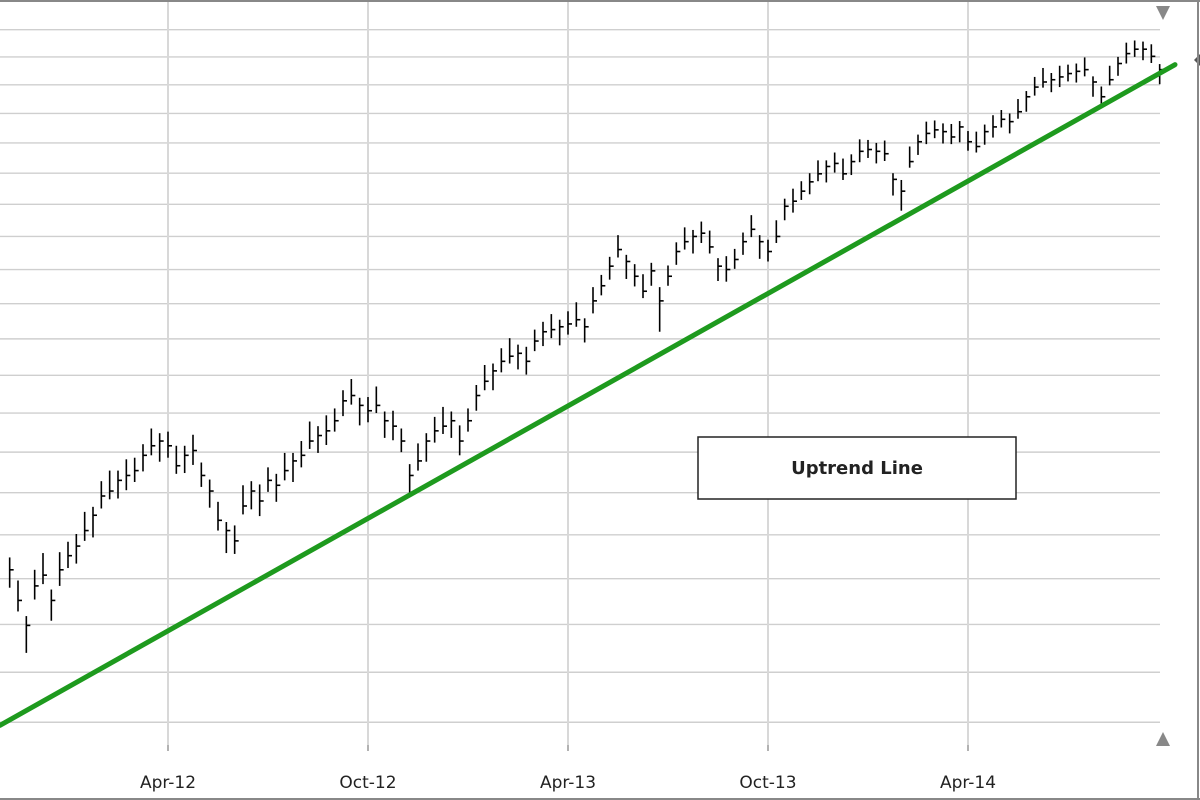 The image size is (1200, 800). What do you see at coordinates (568, 783) in the screenshot?
I see `x-tick-label: Apr-13` at bounding box center [568, 783].